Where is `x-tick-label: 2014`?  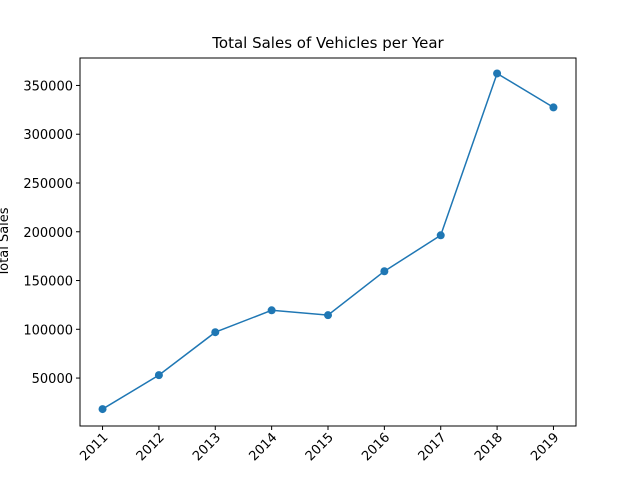 x-tick-label: 2014 is located at coordinates (263, 447).